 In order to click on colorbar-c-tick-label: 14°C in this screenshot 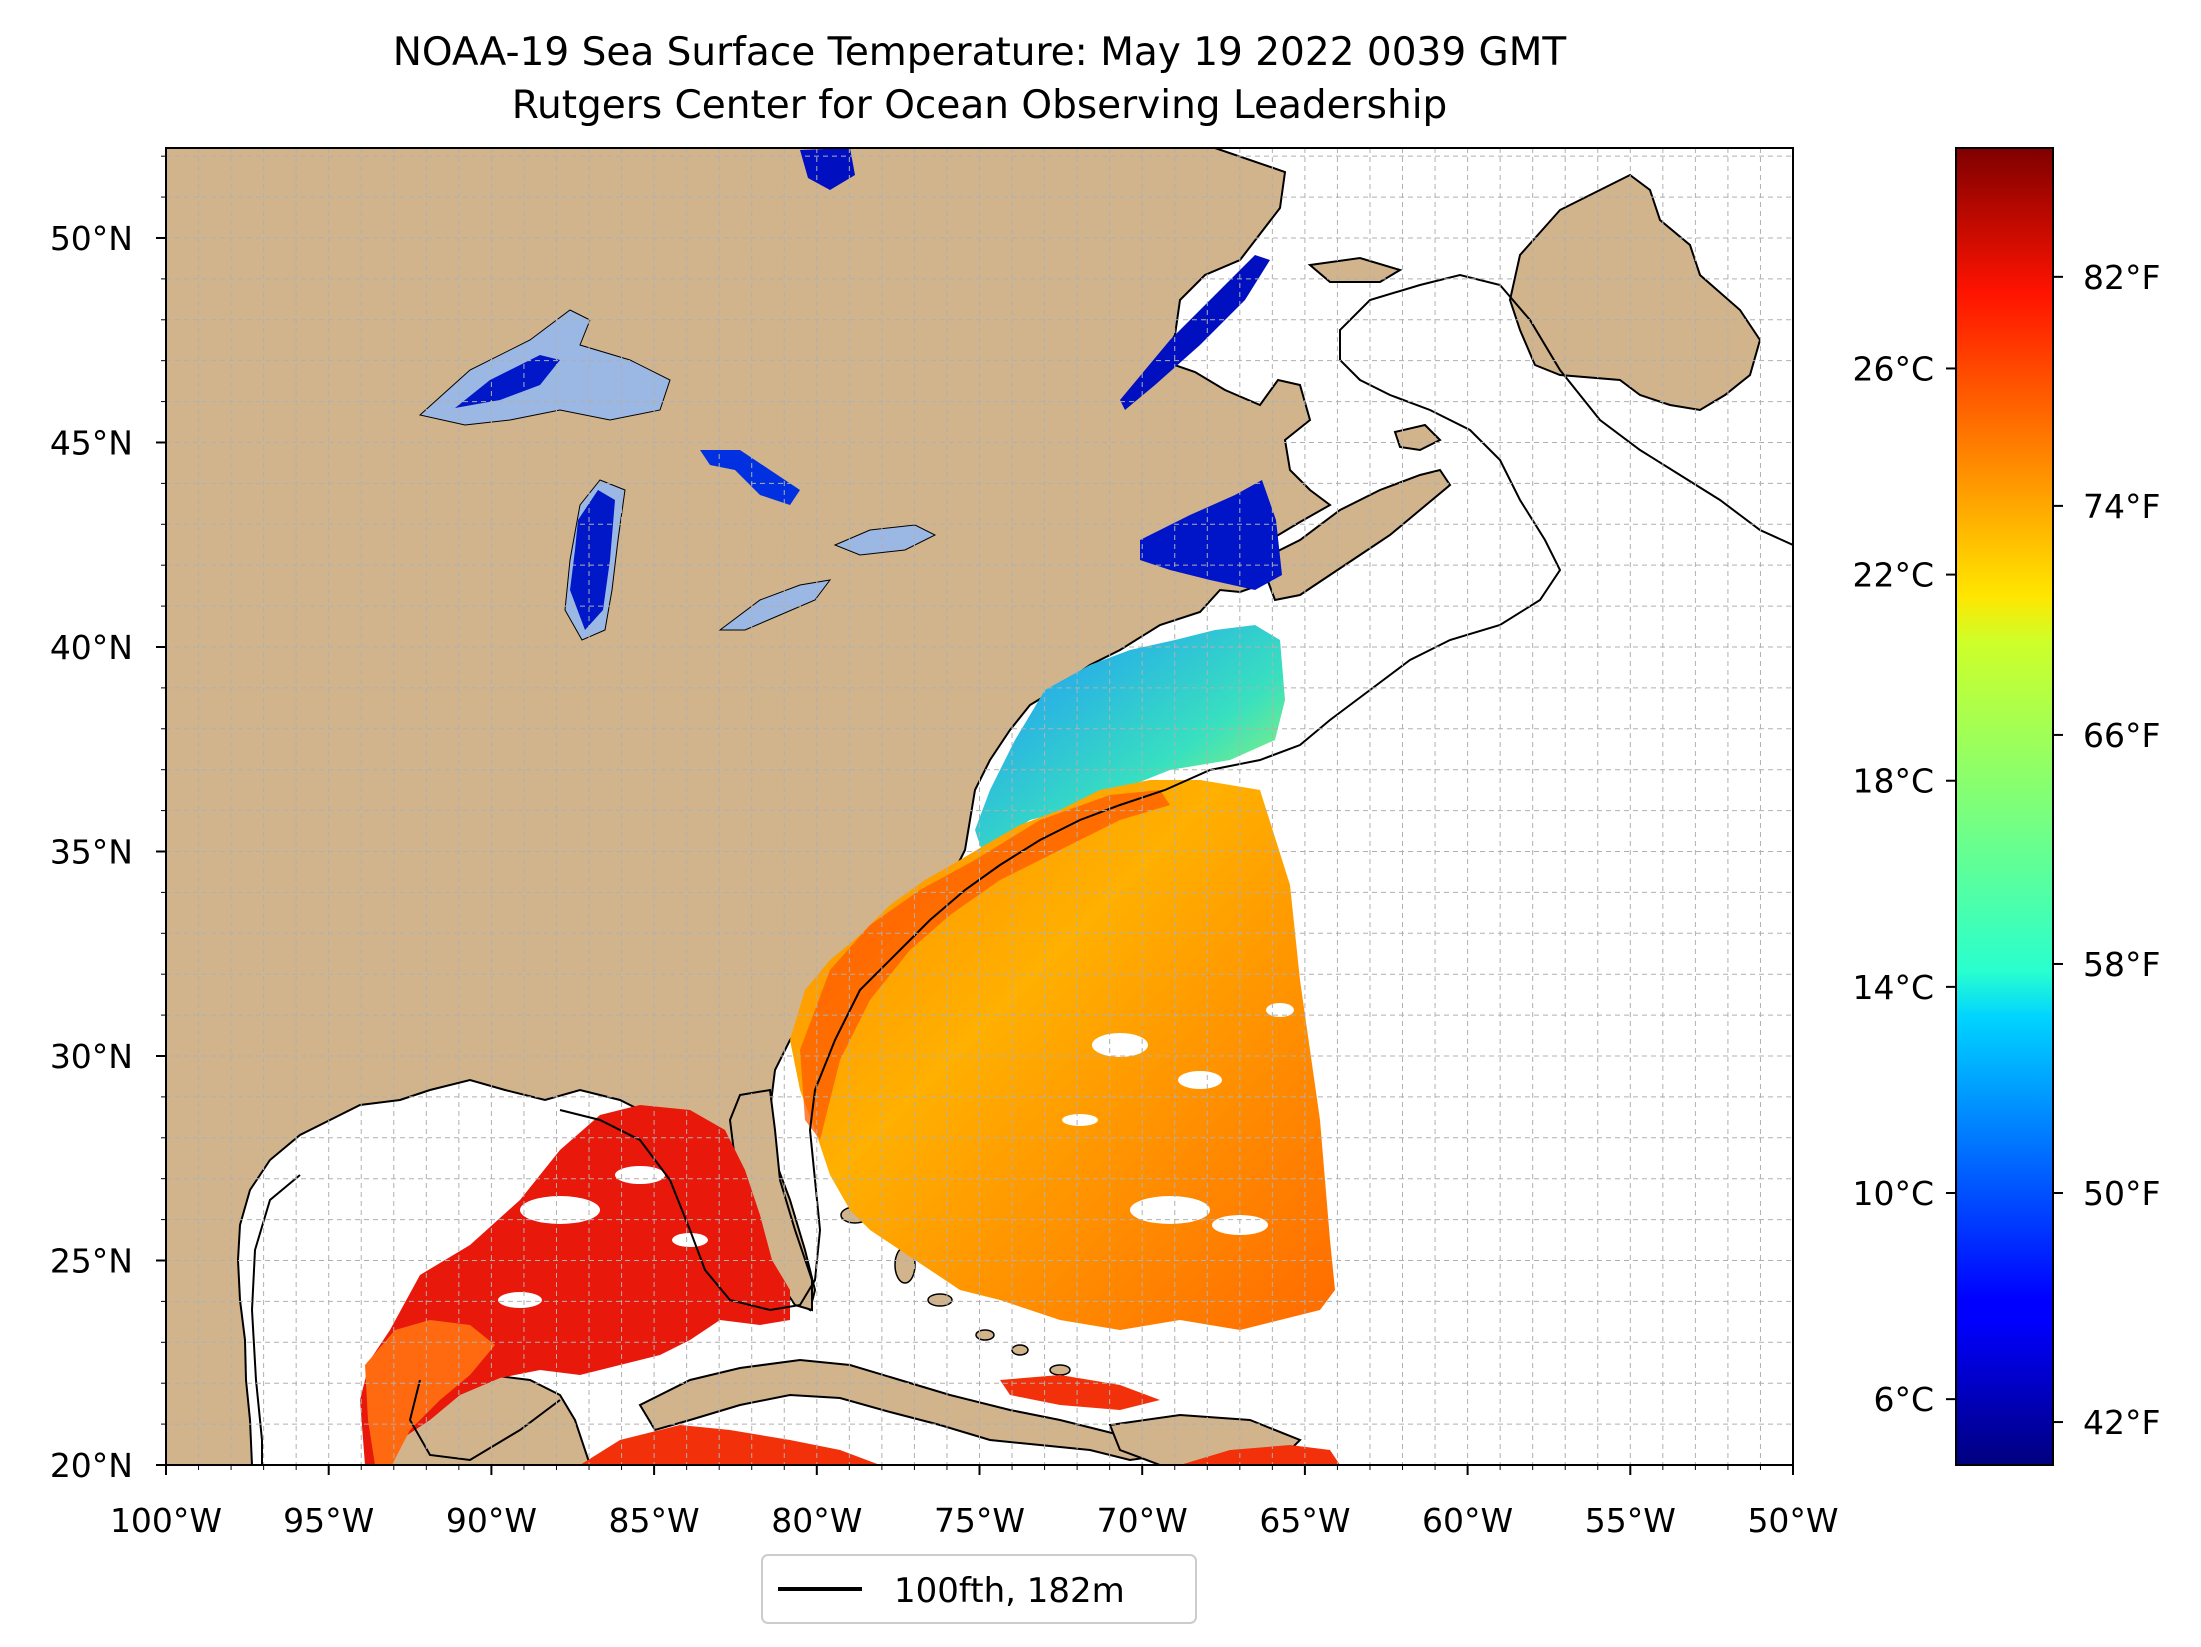, I will do `click(1893, 987)`.